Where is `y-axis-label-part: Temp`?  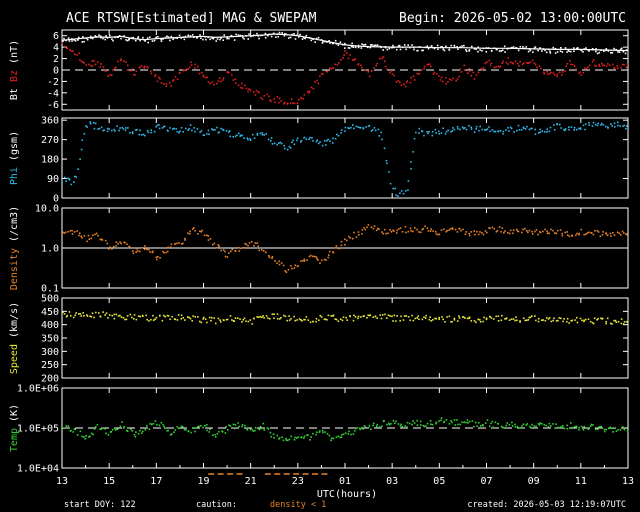 y-axis-label-part: Temp is located at coordinates (14, 440).